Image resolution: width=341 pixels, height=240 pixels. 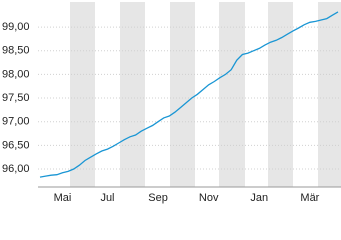 What do you see at coordinates (16, 145) in the screenshot?
I see `y-tick-label: 96,50` at bounding box center [16, 145].